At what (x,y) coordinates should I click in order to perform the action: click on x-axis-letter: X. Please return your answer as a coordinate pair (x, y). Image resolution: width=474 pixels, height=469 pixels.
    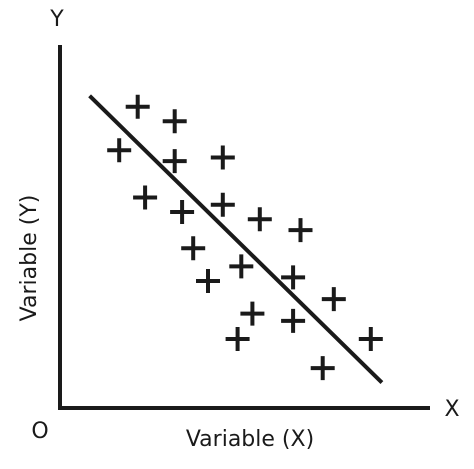
    Looking at the image, I should click on (451, 409).